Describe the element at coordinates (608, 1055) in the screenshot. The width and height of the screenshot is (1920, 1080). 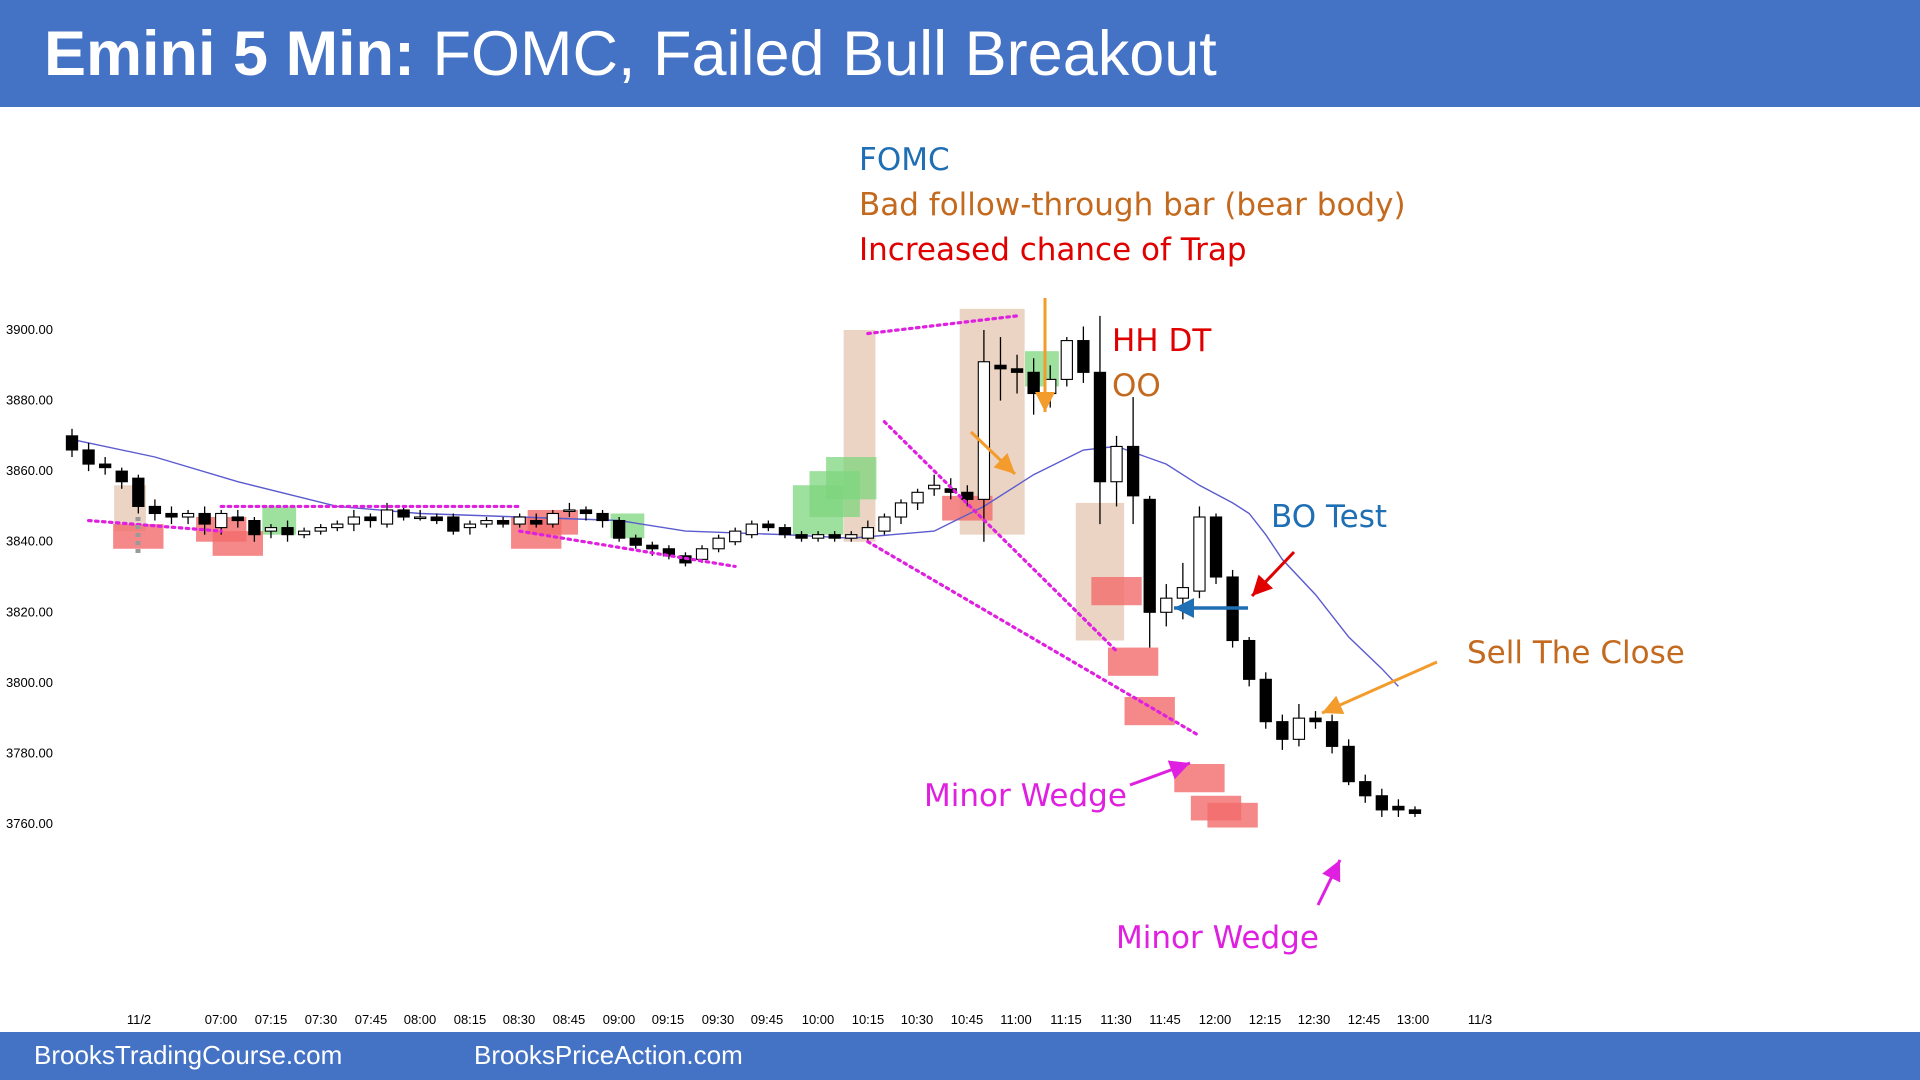
I see `footer-link-brooks-price-action: BrooksPriceAction.com` at that location.